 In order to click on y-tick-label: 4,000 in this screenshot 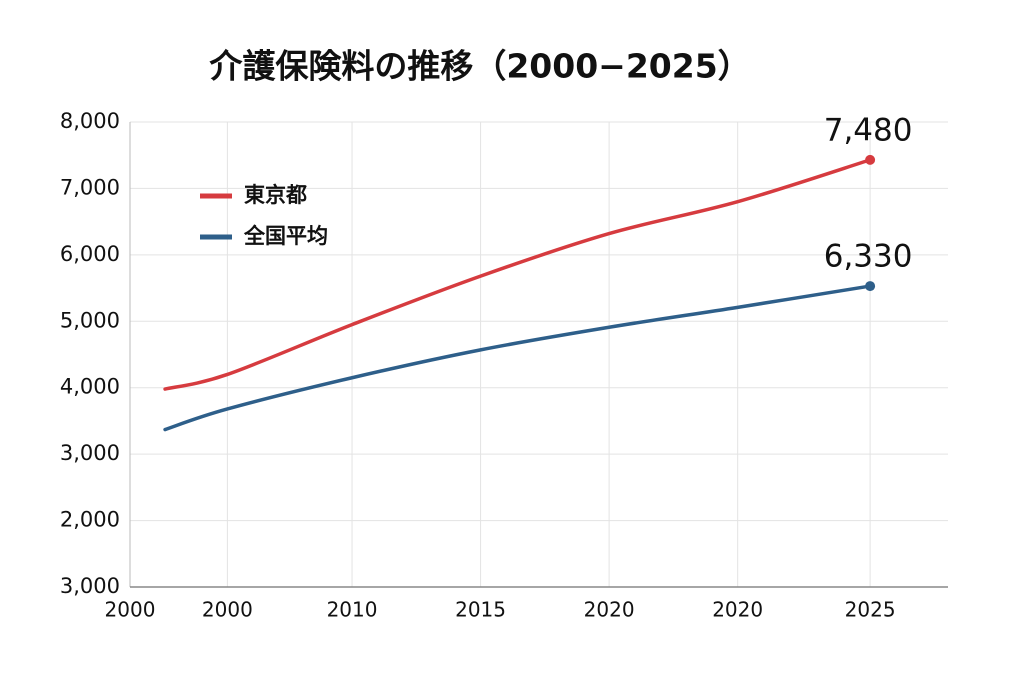, I will do `click(90, 387)`.